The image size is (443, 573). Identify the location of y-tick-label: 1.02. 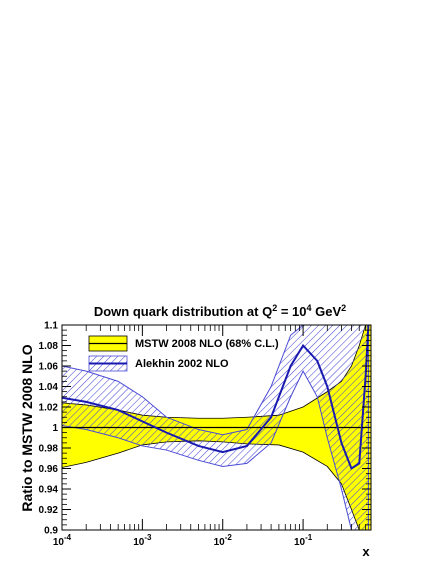
(49, 408).